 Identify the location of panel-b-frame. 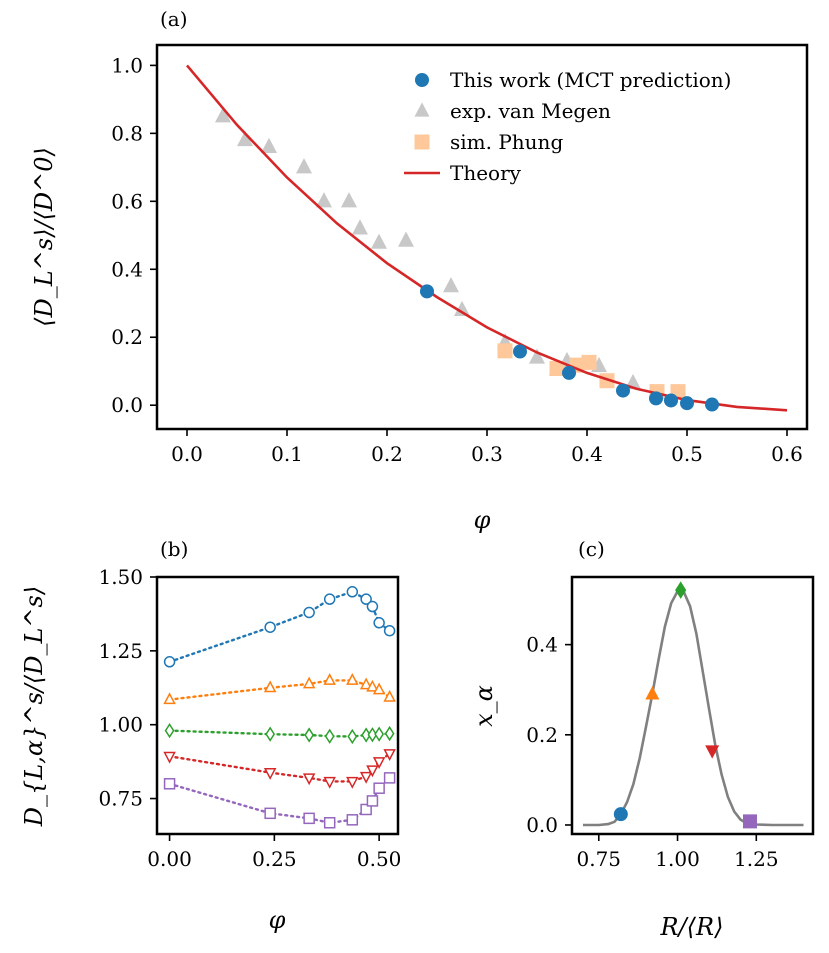
(277, 705).